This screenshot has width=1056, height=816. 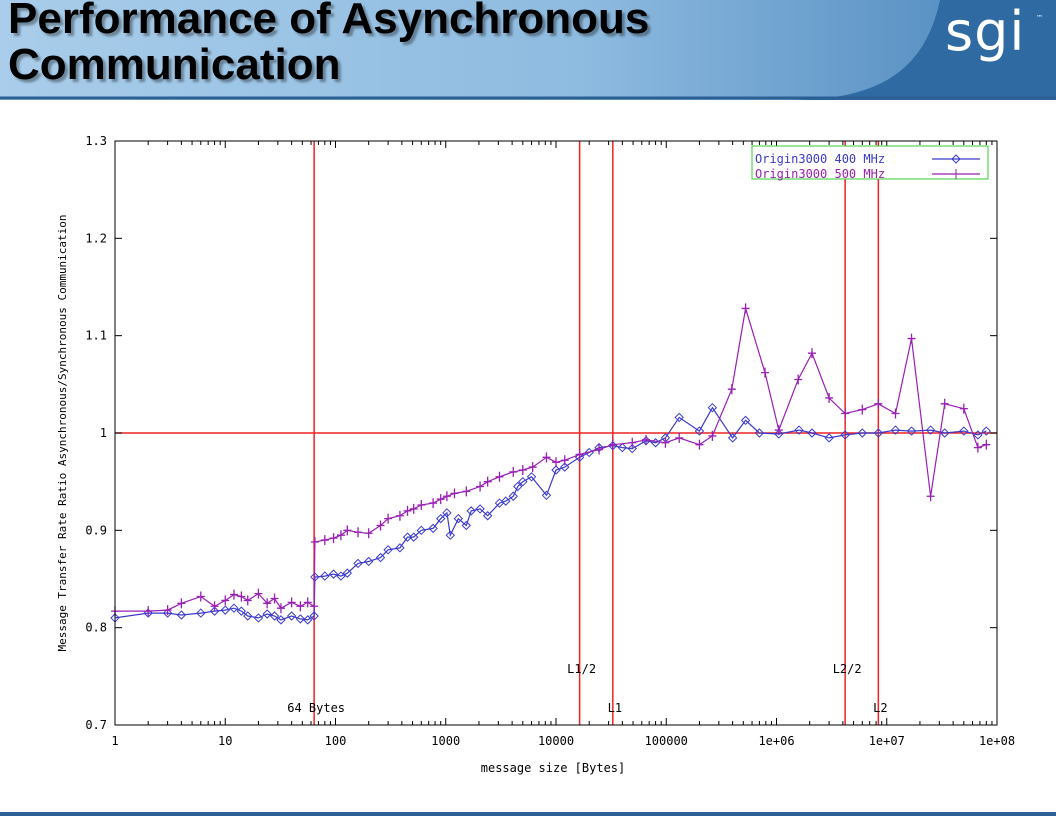 What do you see at coordinates (316, 708) in the screenshot?
I see `reference-line-label: 64 Bytes` at bounding box center [316, 708].